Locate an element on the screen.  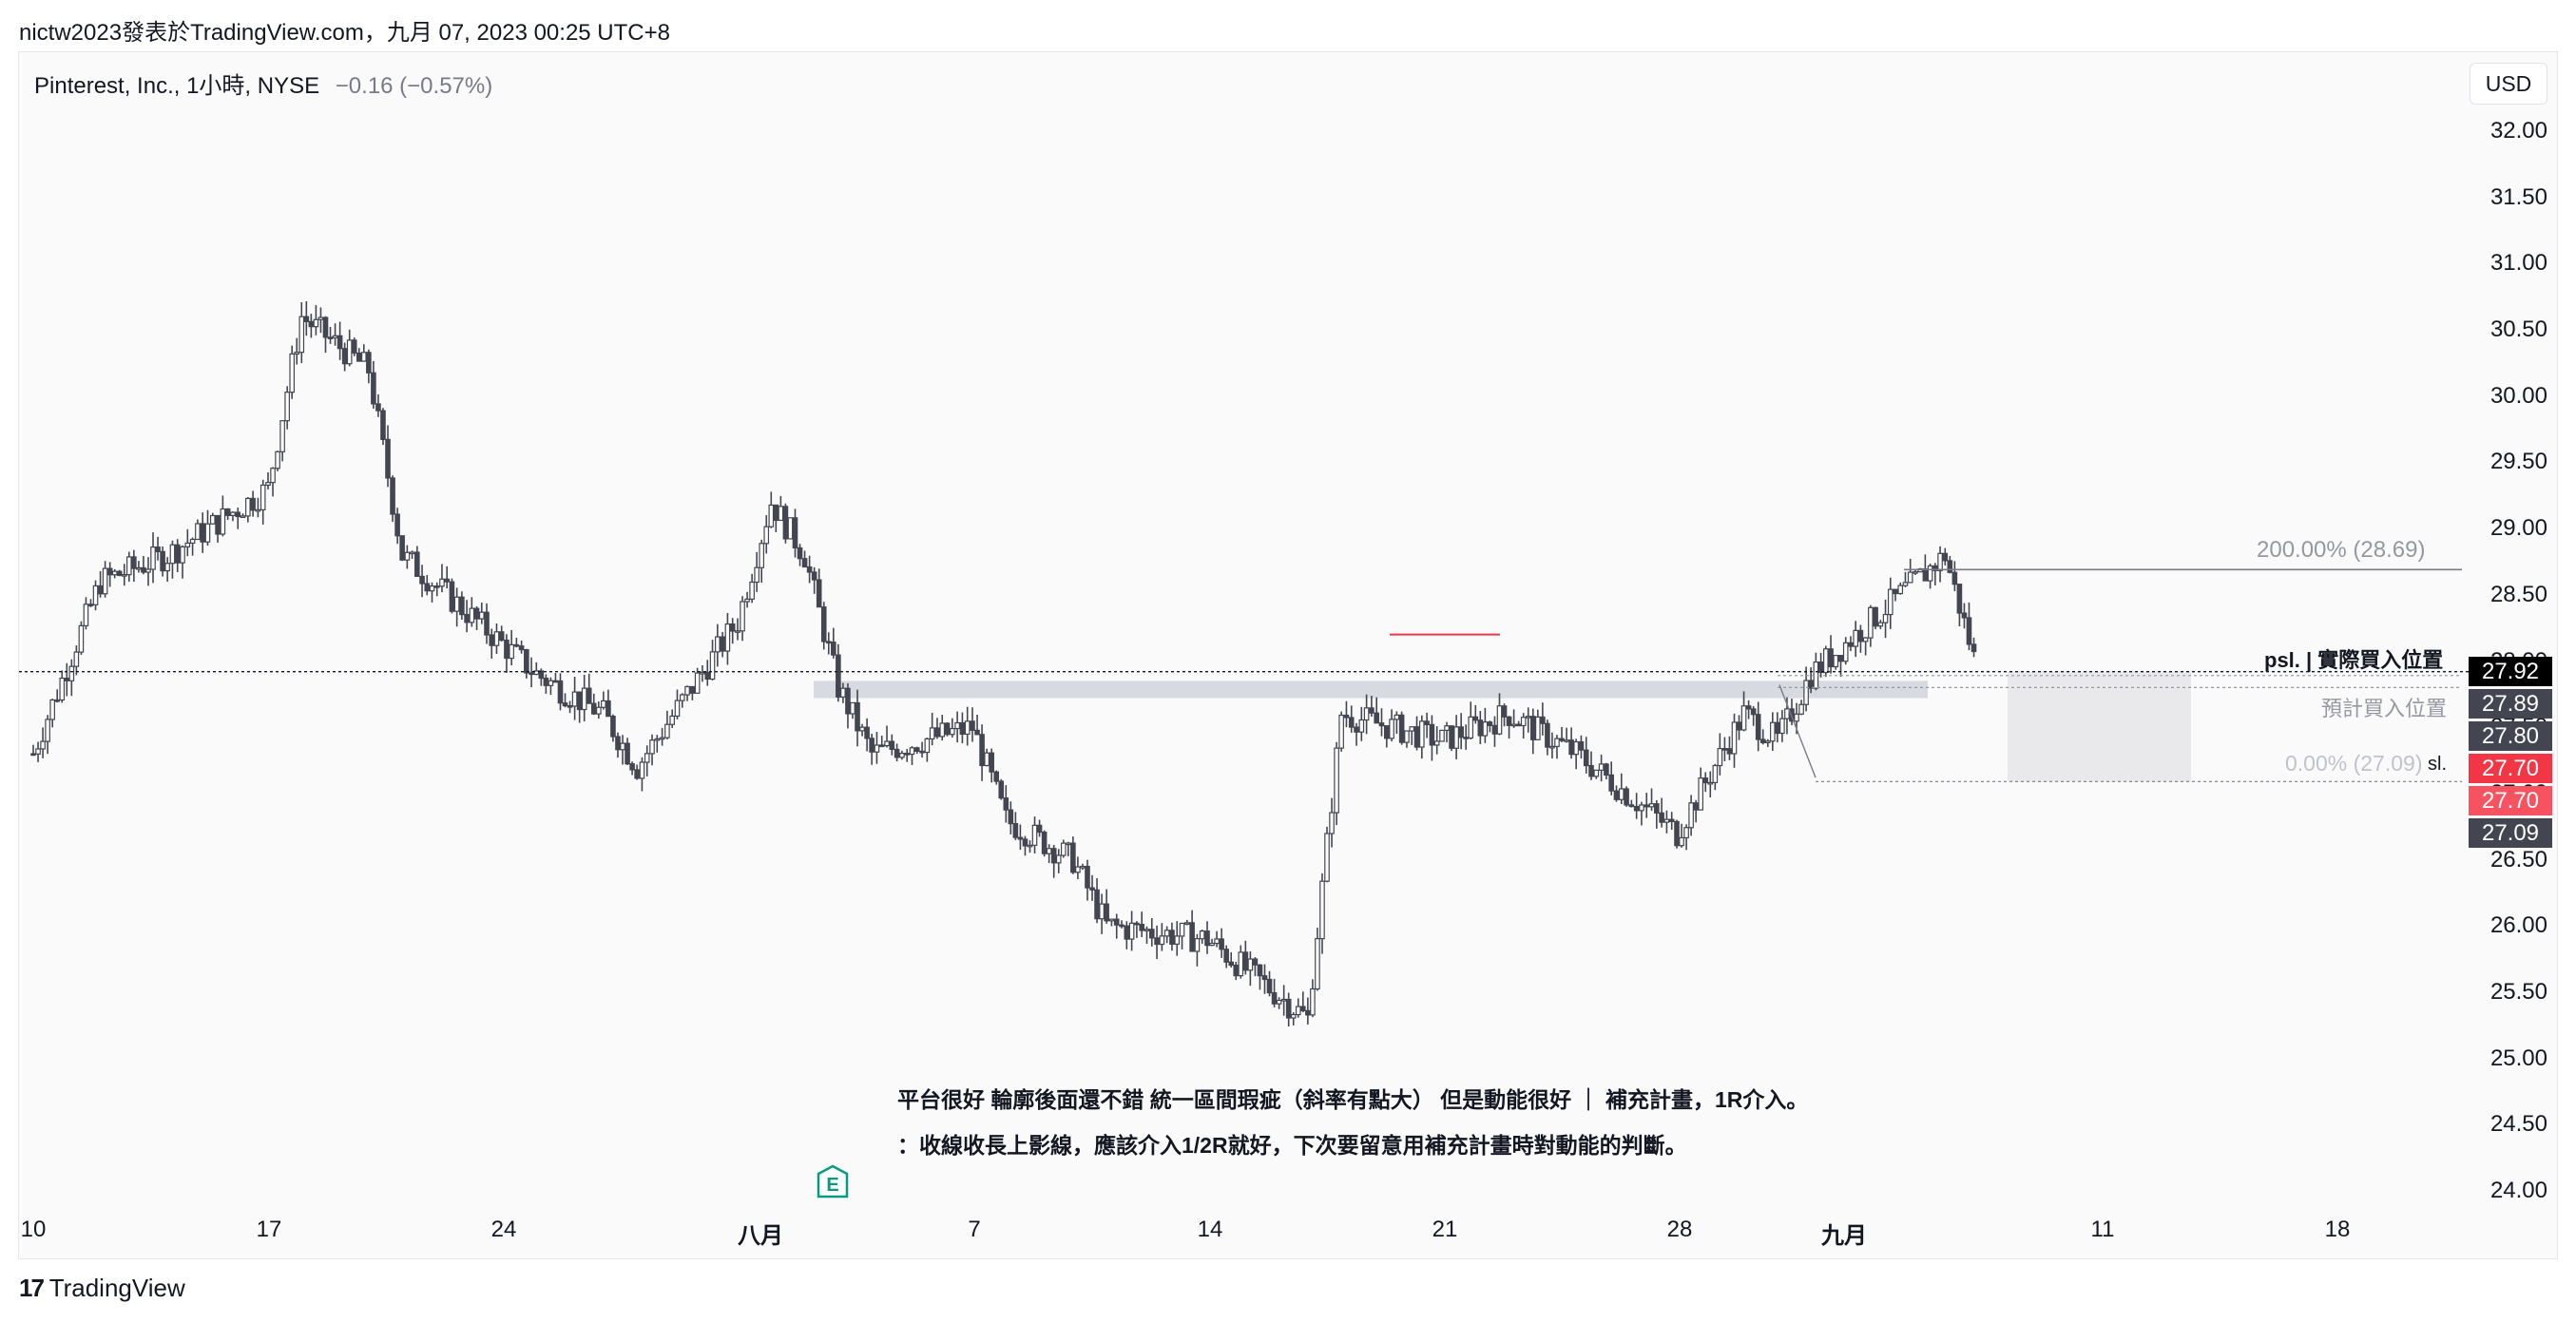
tradingview-logo: 17 TradingView is located at coordinates (102, 1288).